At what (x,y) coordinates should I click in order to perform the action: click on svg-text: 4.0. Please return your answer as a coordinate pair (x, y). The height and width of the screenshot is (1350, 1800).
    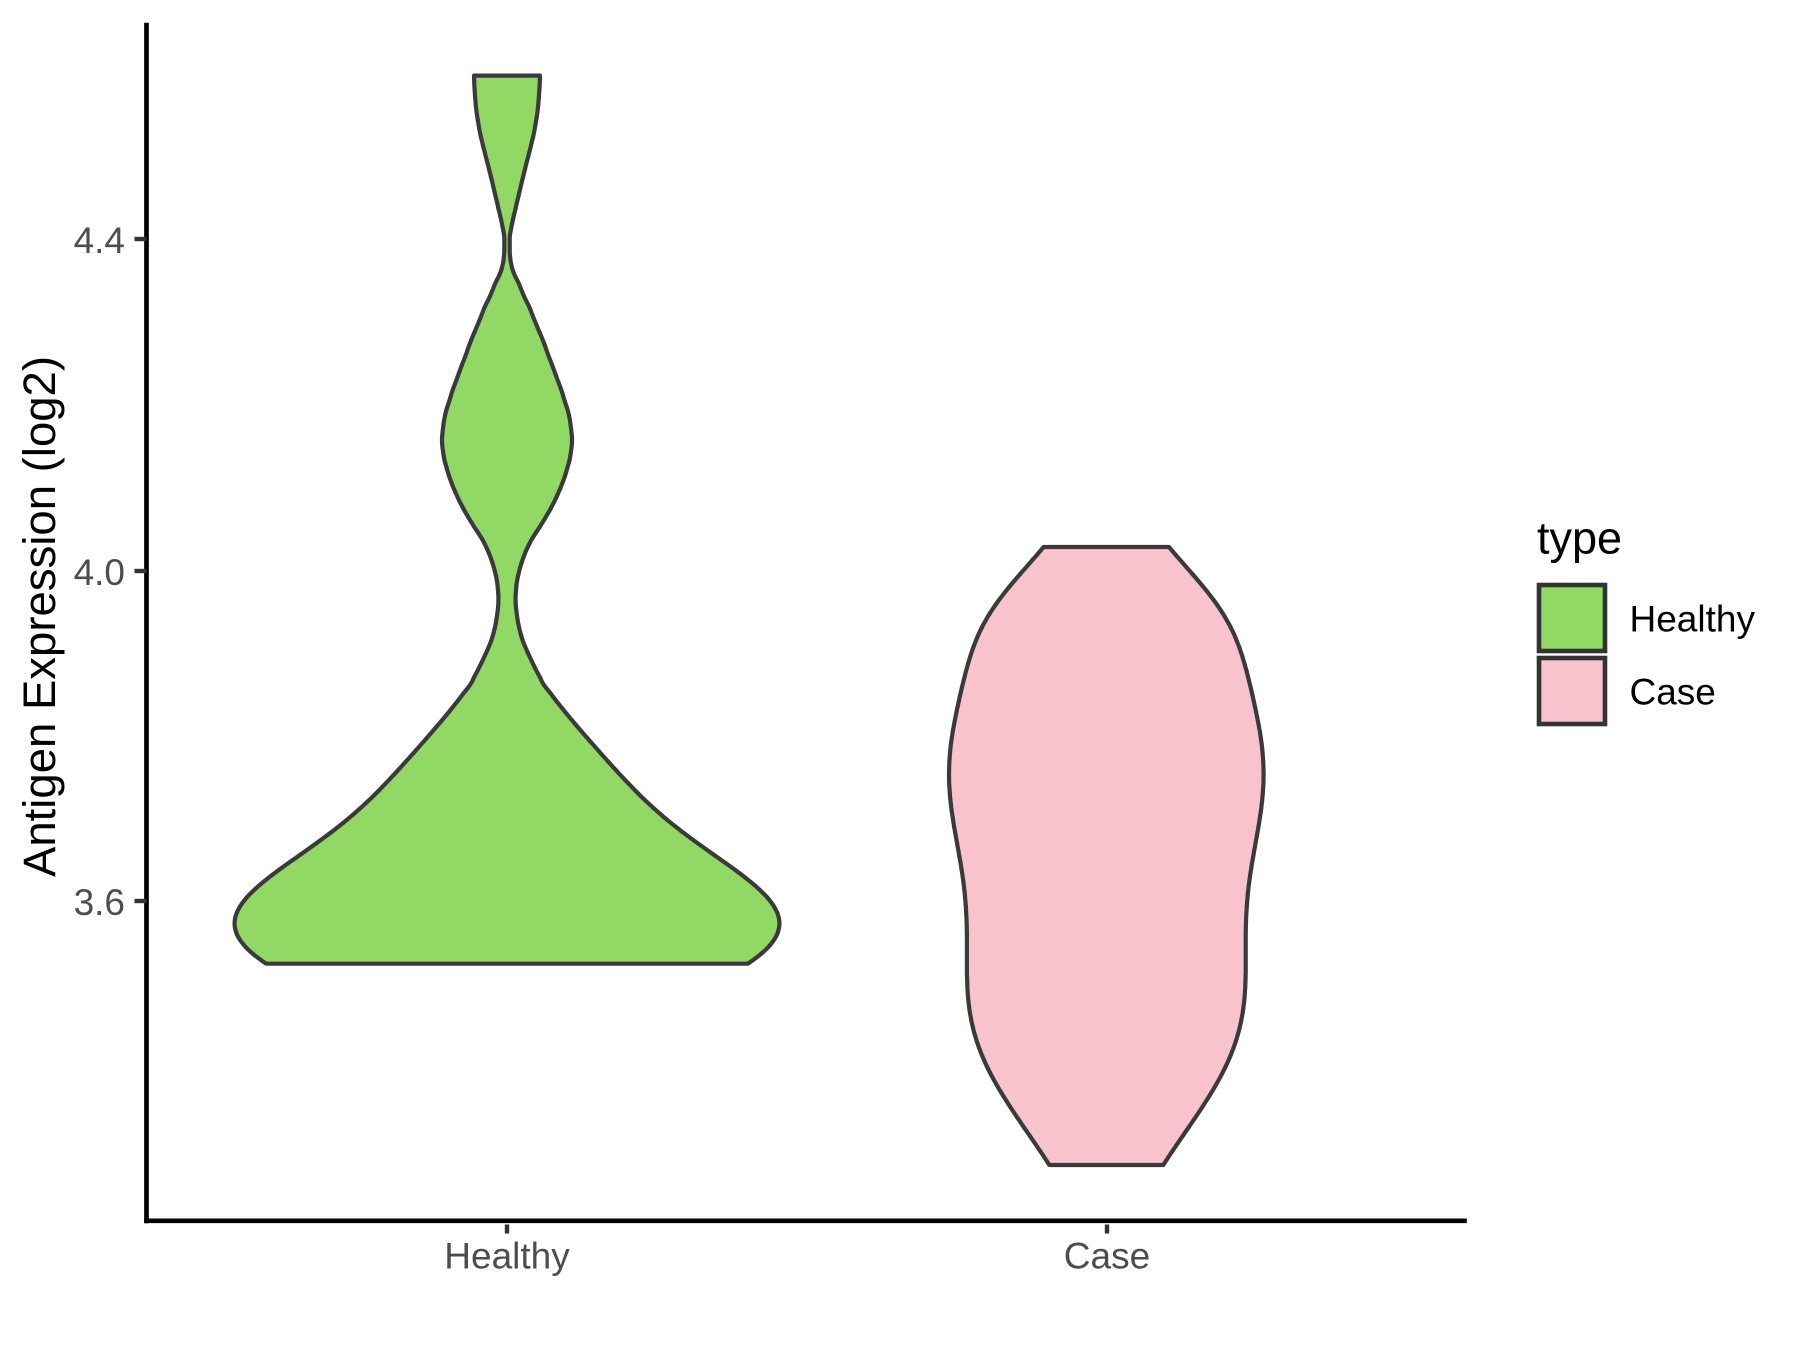
    Looking at the image, I should click on (99, 572).